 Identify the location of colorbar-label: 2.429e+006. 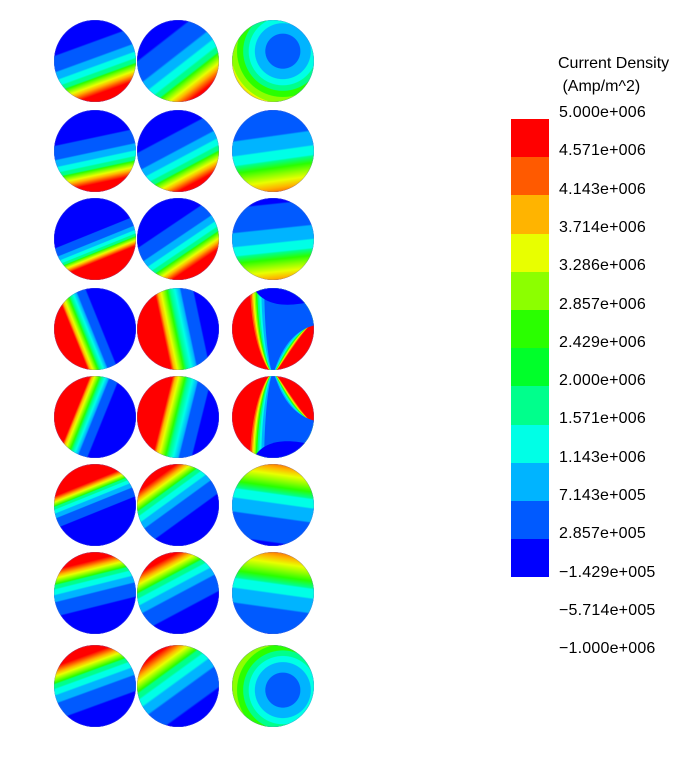
(602, 342).